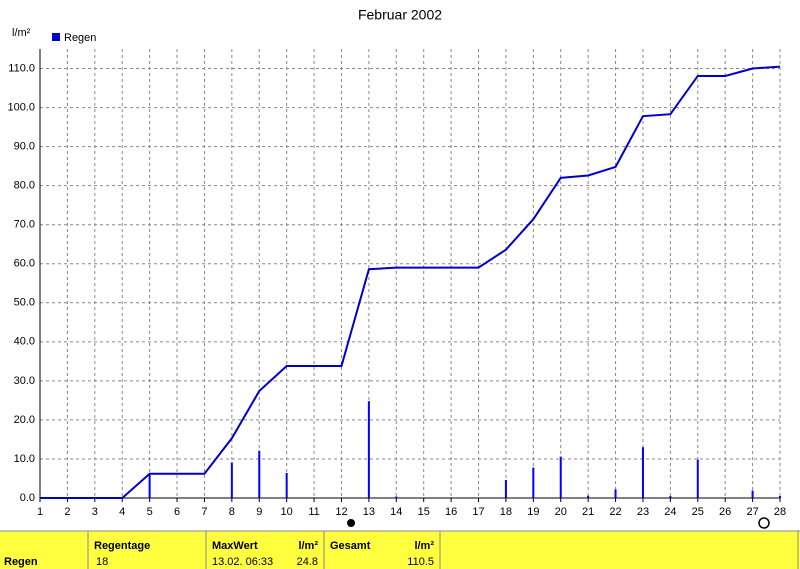 The height and width of the screenshot is (569, 800). What do you see at coordinates (24, 381) in the screenshot?
I see `y-tick-label: 30.0` at bounding box center [24, 381].